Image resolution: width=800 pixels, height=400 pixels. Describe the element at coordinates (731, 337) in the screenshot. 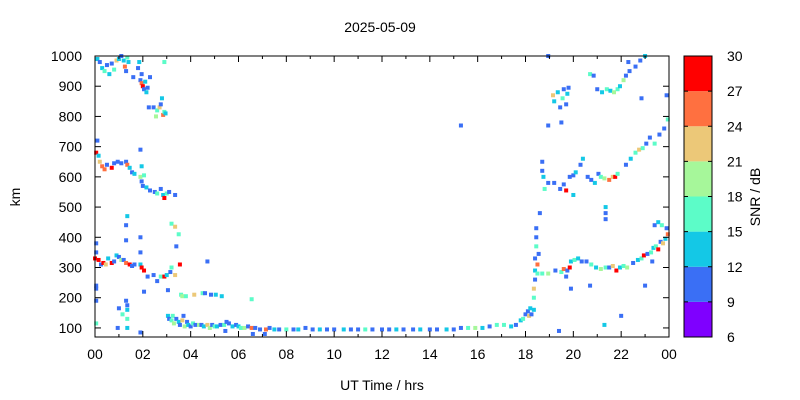

I see `colorbar-tick-label: 6` at that location.